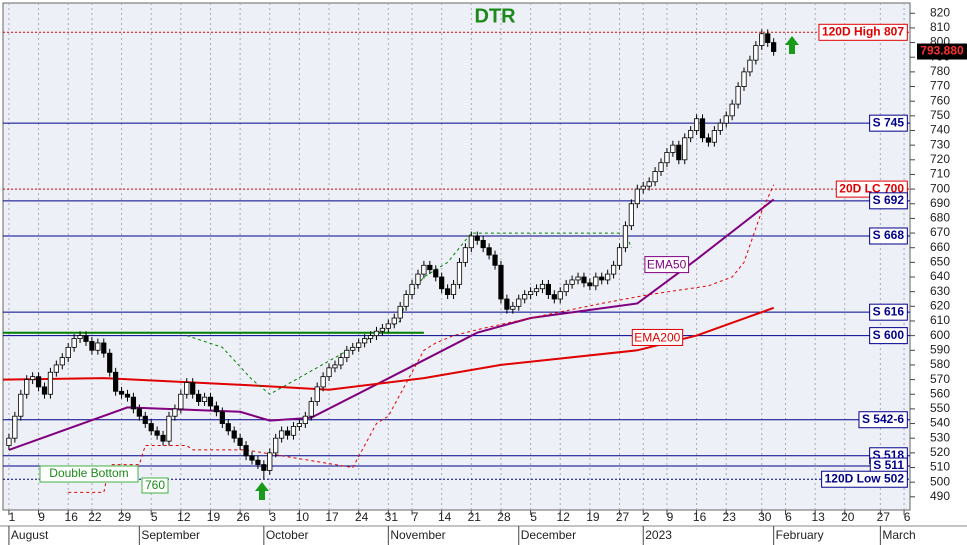 The width and height of the screenshot is (967, 545). What do you see at coordinates (940, 115) in the screenshot?
I see `y-tick-label: 750` at bounding box center [940, 115].